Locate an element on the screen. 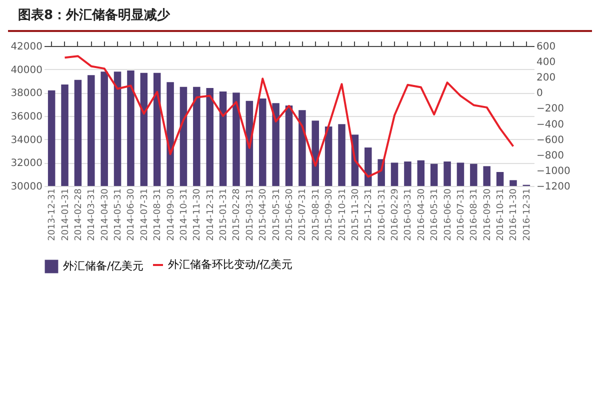  y2-tick-label: −200 is located at coordinates (550, 109).